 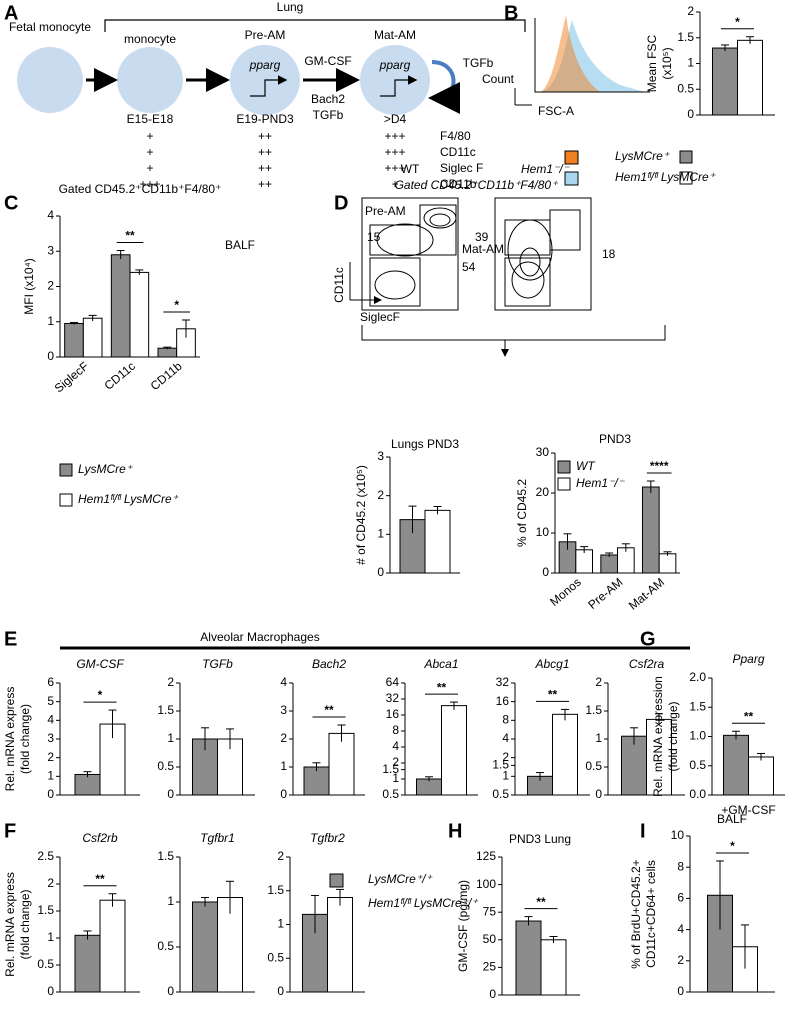 I want to click on axis-label: FSC-A, so click(x=556, y=111).